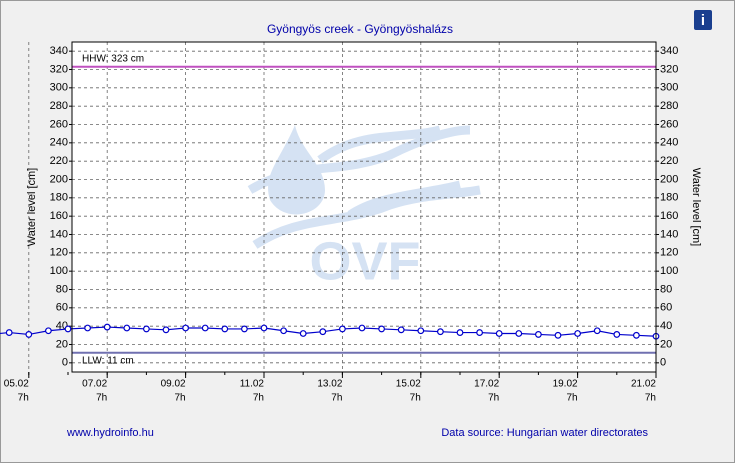 This screenshot has height=463, width=735. Describe the element at coordinates (663, 363) in the screenshot. I see `y2-tick-label: 0` at that location.